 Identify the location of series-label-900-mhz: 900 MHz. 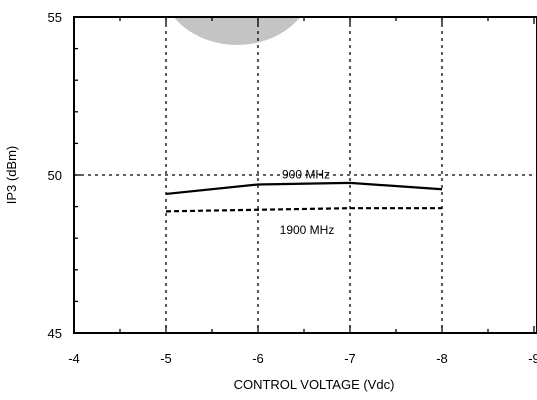
(306, 174).